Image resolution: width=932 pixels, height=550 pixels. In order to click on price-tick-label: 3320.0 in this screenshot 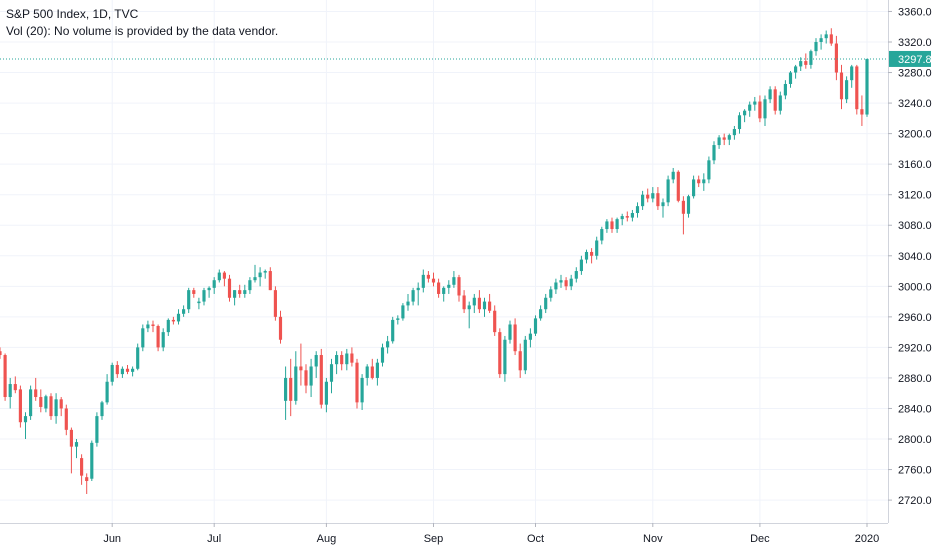, I will do `click(915, 43)`.